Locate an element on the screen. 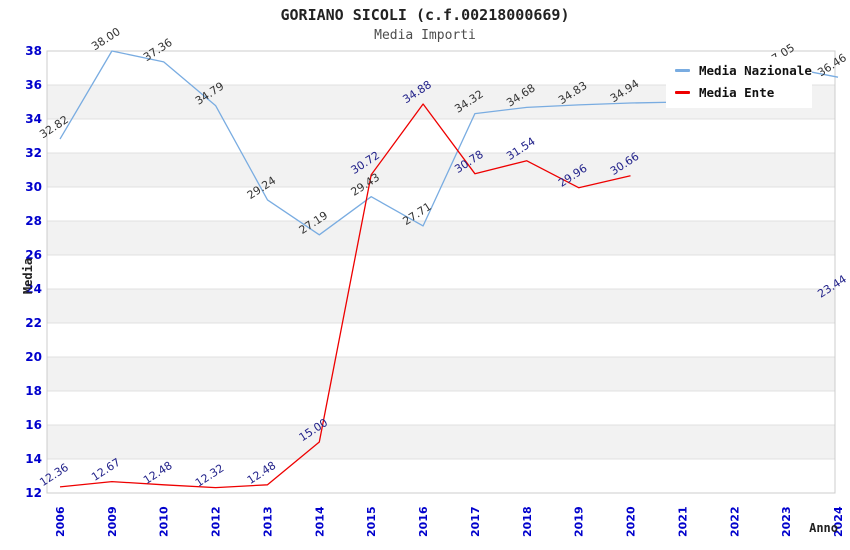  legend-label: Media Nazionale is located at coordinates (755, 70).